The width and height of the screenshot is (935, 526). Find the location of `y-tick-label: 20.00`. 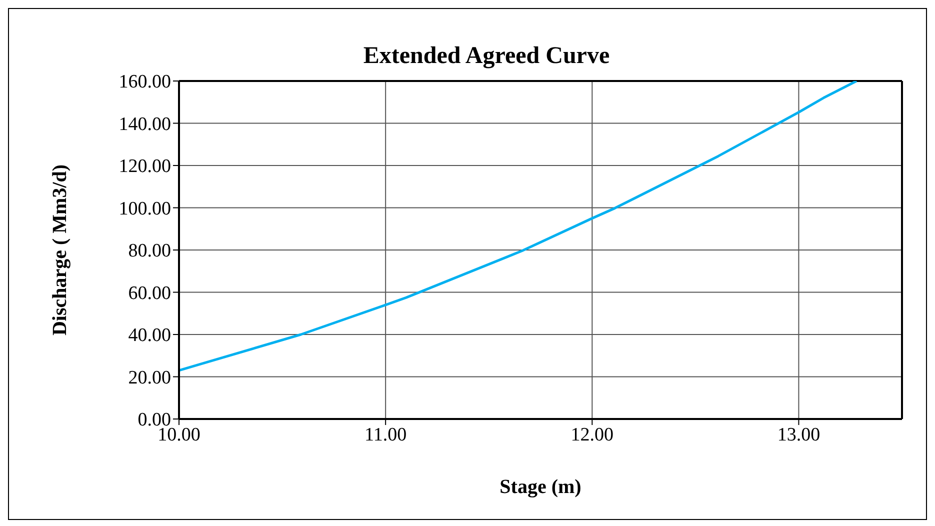

y-tick-label: 20.00 is located at coordinates (149, 377).